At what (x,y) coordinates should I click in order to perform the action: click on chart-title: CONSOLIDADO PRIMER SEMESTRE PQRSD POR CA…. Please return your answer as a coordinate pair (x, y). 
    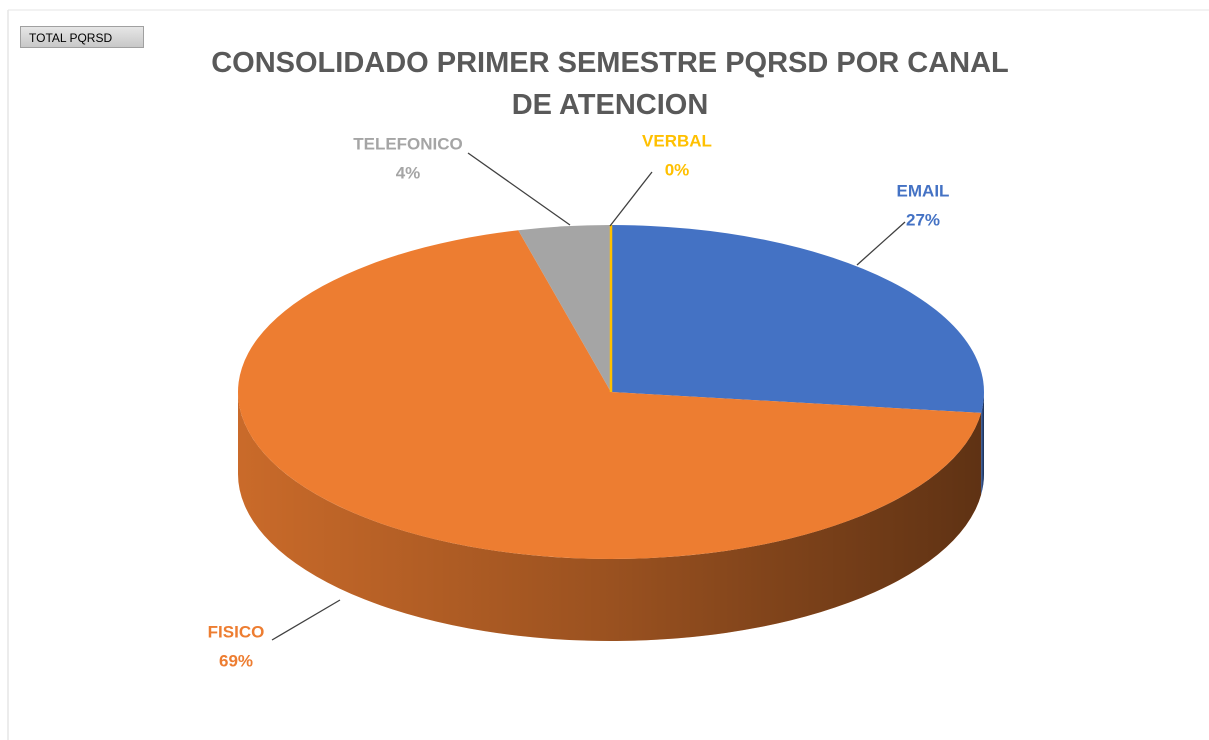
    Looking at the image, I should click on (610, 84).